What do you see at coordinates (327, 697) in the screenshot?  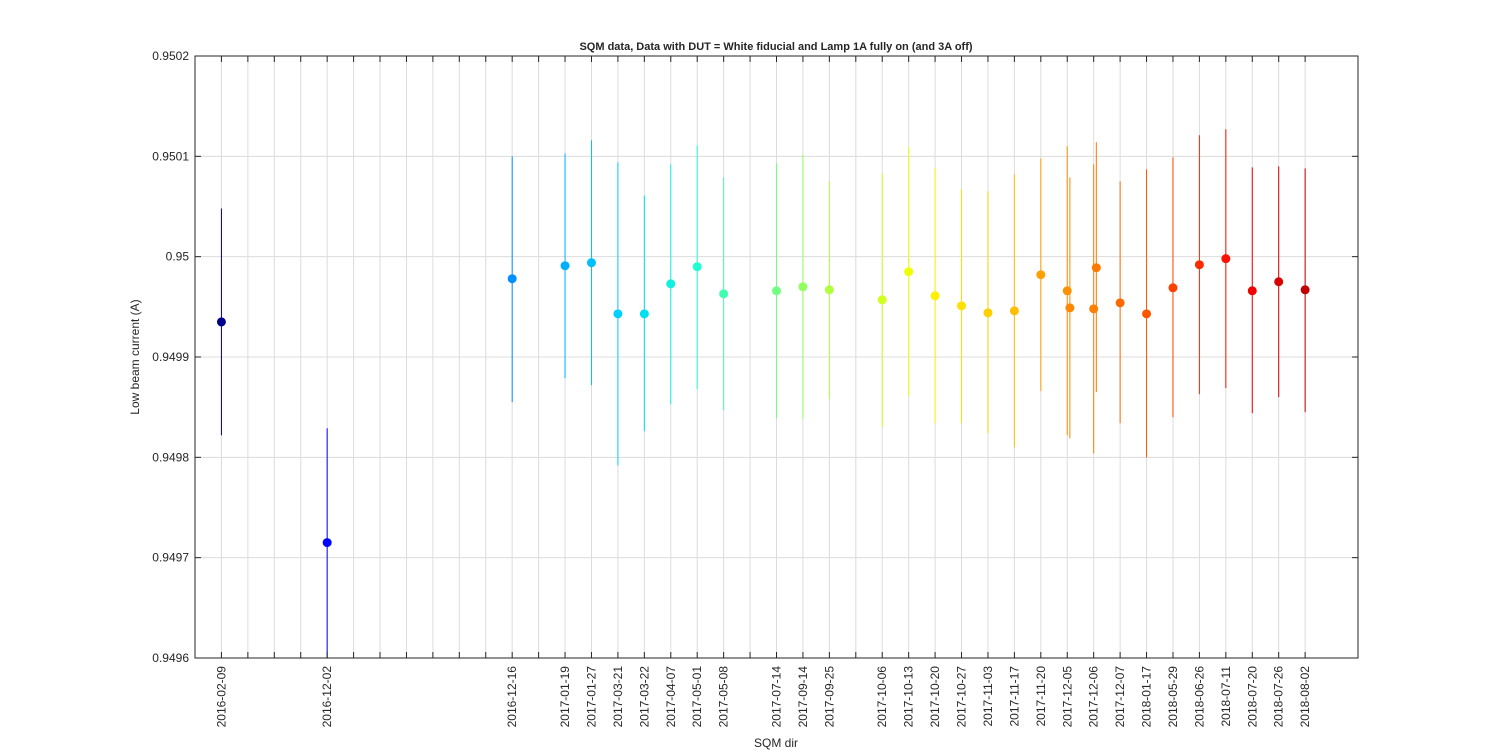 I see `x-tick-label: 2016-12-02` at bounding box center [327, 697].